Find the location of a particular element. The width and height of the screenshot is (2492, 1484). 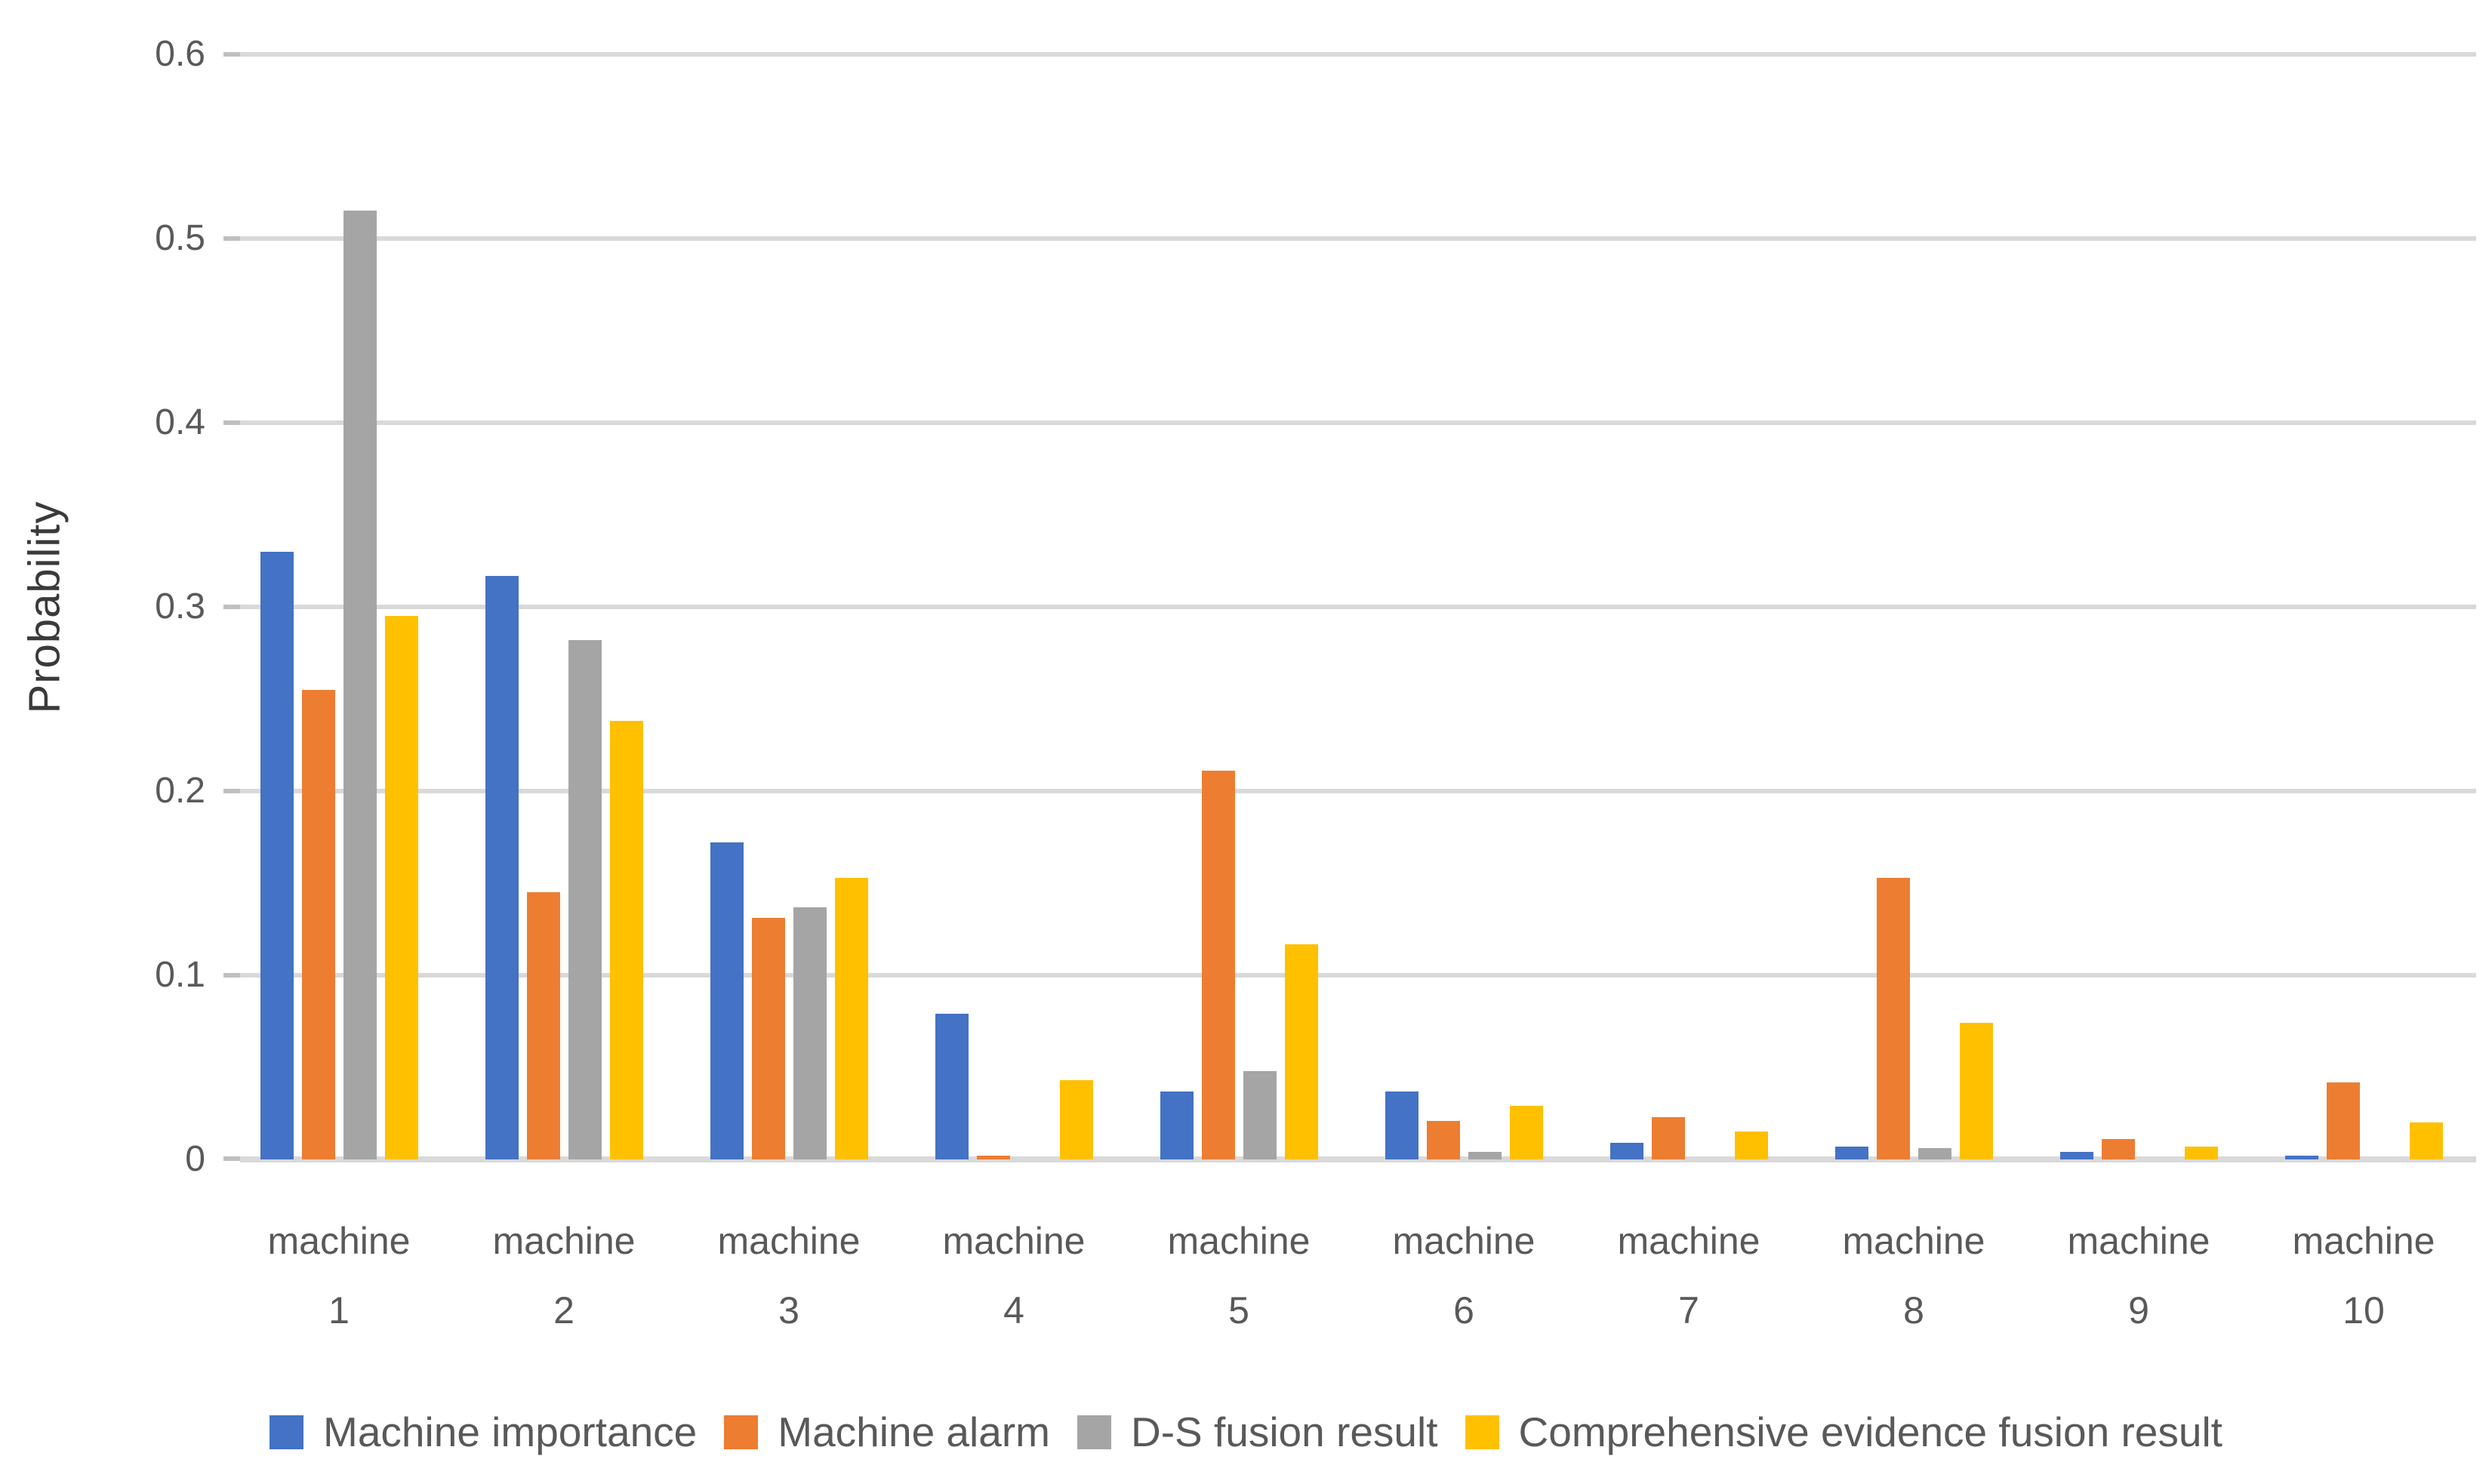

x-axis-category-label: machine 1 is located at coordinates (339, 1276).